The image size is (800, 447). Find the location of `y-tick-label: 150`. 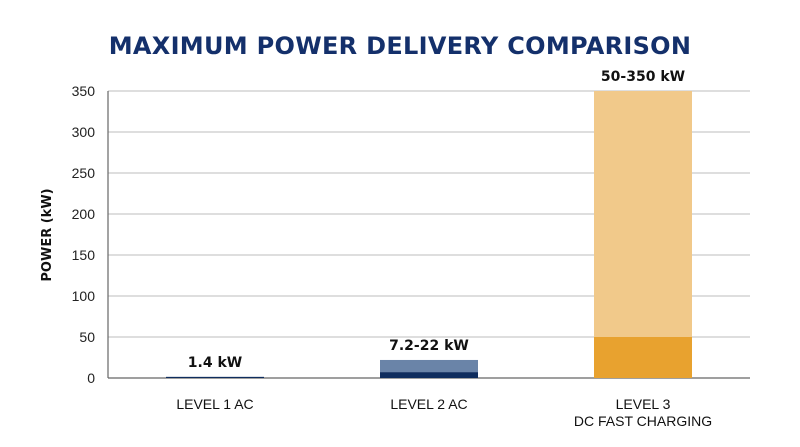

y-tick-label: 150 is located at coordinates (84, 255).